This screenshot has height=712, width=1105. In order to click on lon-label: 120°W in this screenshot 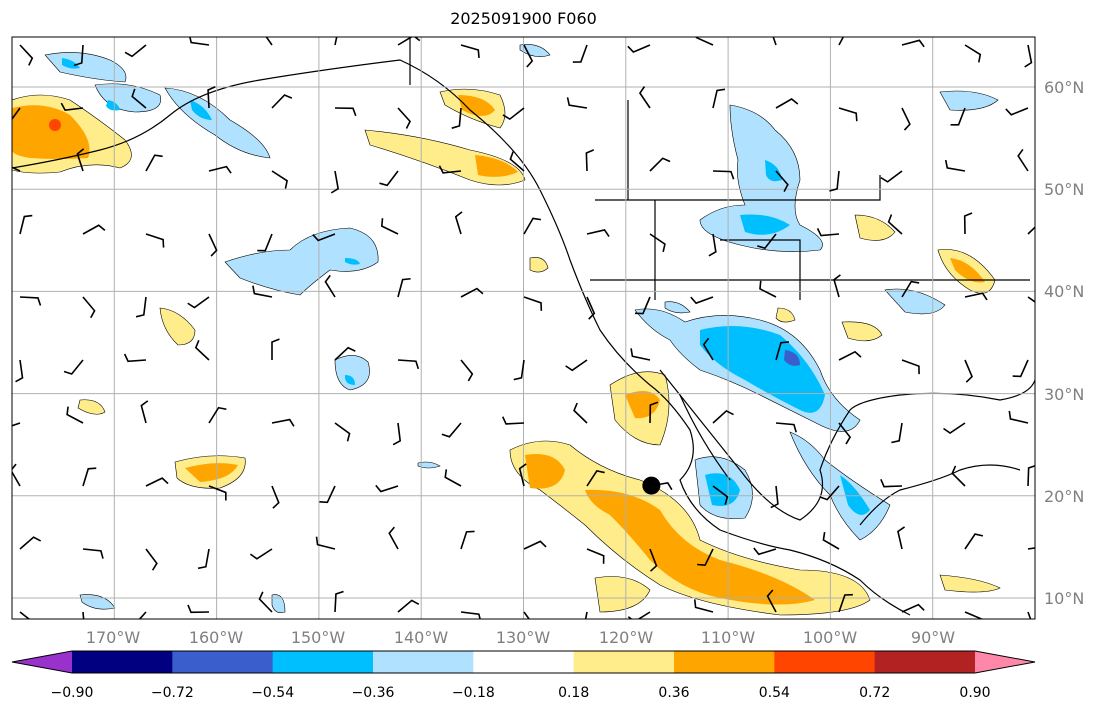, I will do `click(626, 637)`.